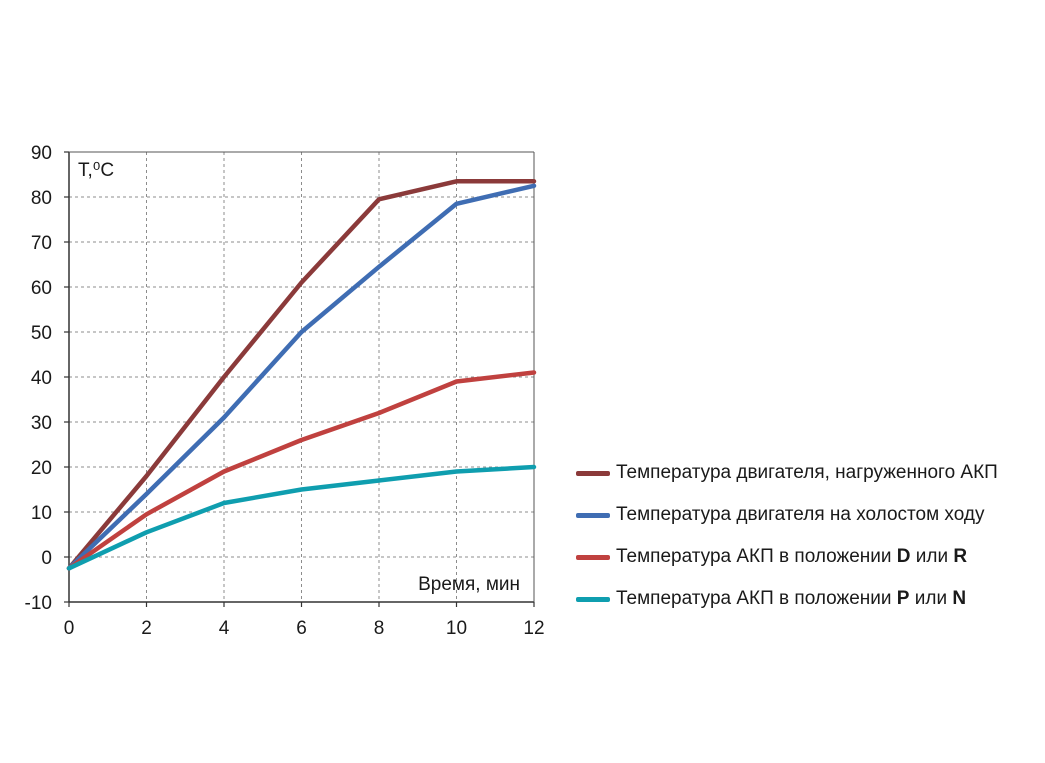  Describe the element at coordinates (41, 423) in the screenshot. I see `y-tick-label: 30` at that location.